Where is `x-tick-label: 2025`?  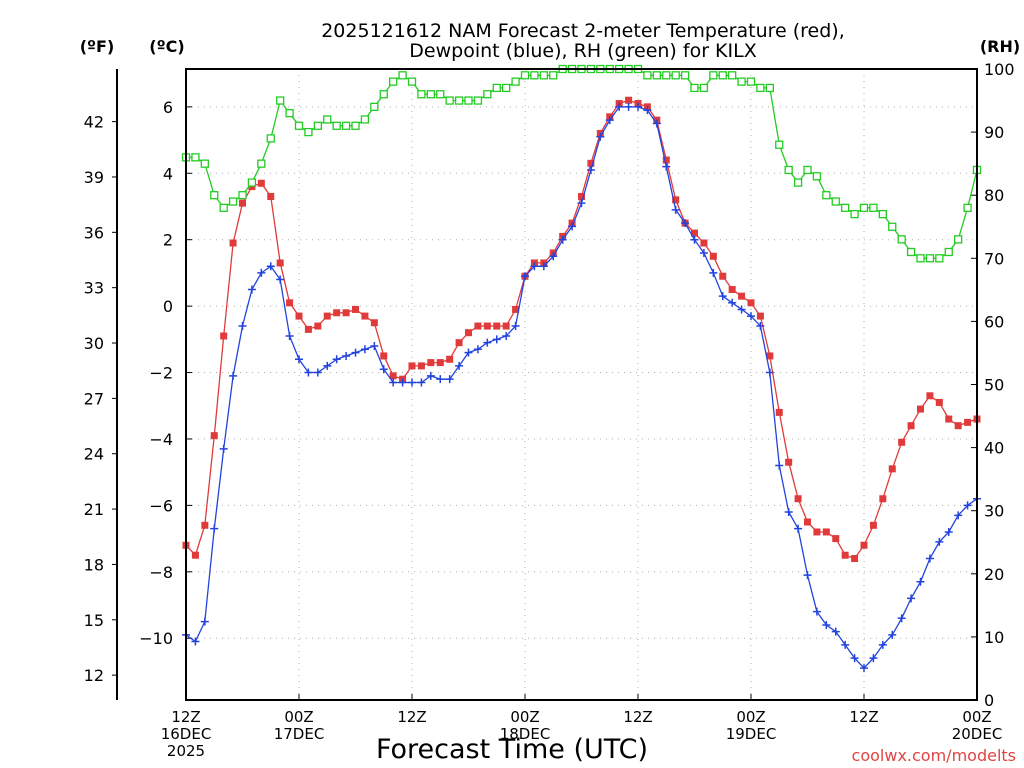 x-tick-label: 2025 is located at coordinates (186, 751).